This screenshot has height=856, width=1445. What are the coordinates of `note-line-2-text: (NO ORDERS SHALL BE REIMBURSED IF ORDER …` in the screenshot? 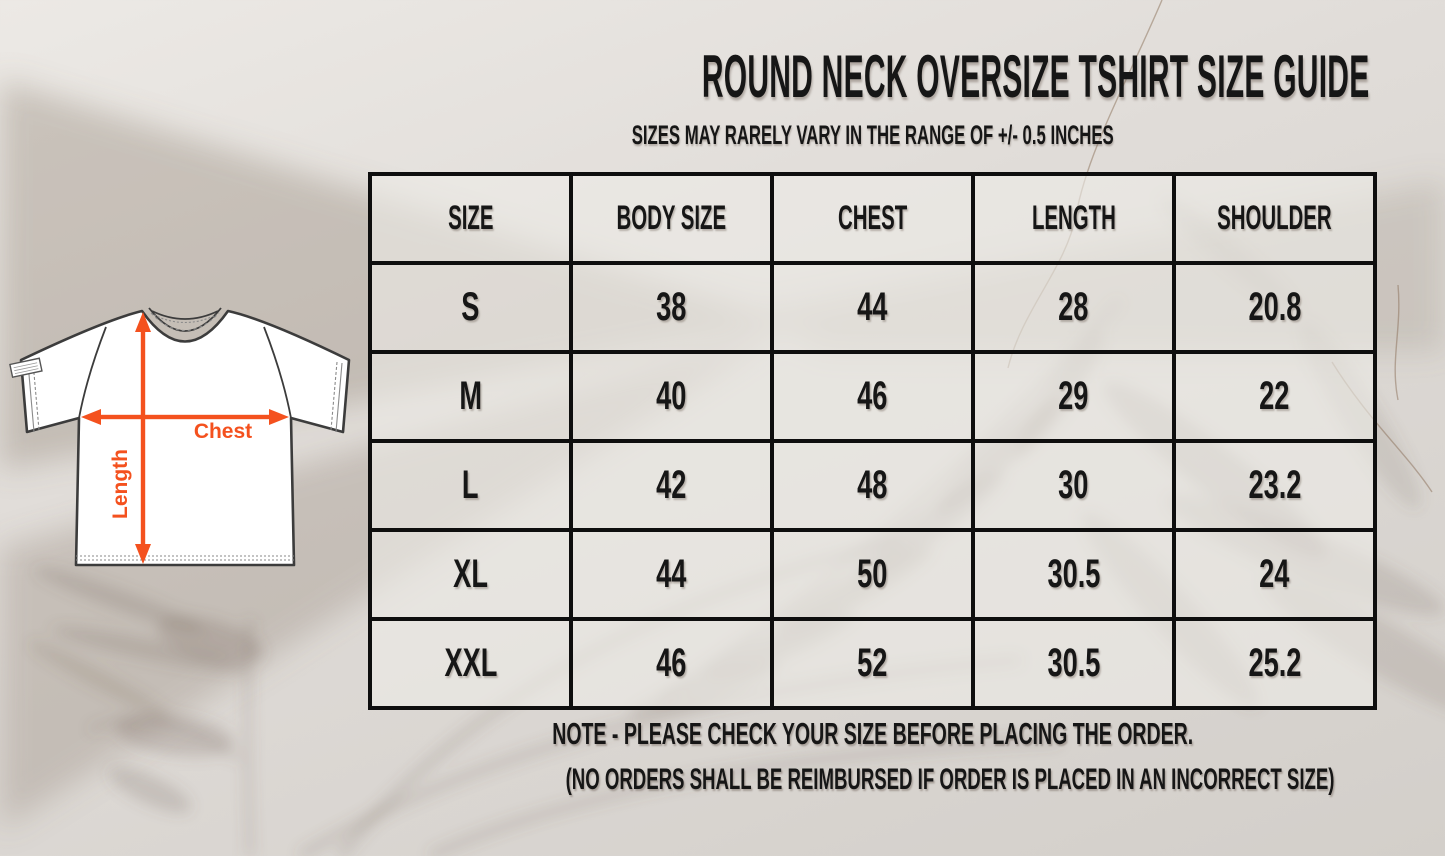 It's located at (950, 779).